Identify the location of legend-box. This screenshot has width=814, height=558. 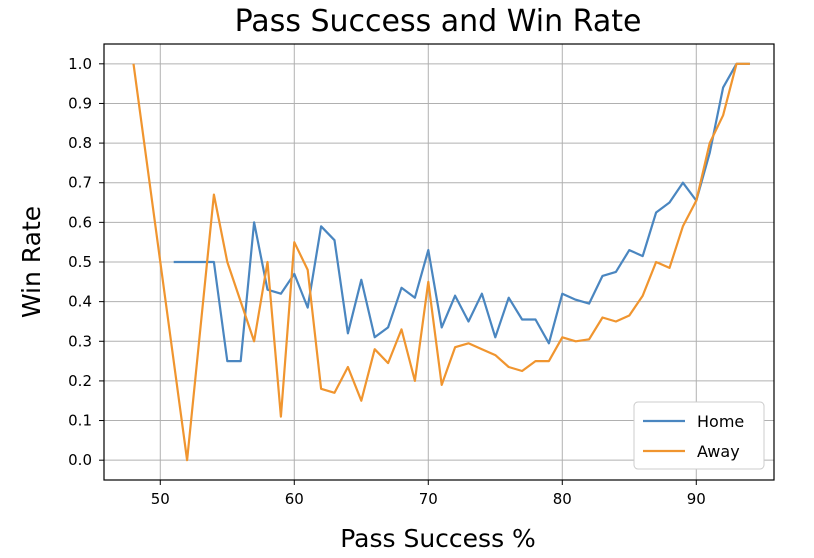
(699, 435).